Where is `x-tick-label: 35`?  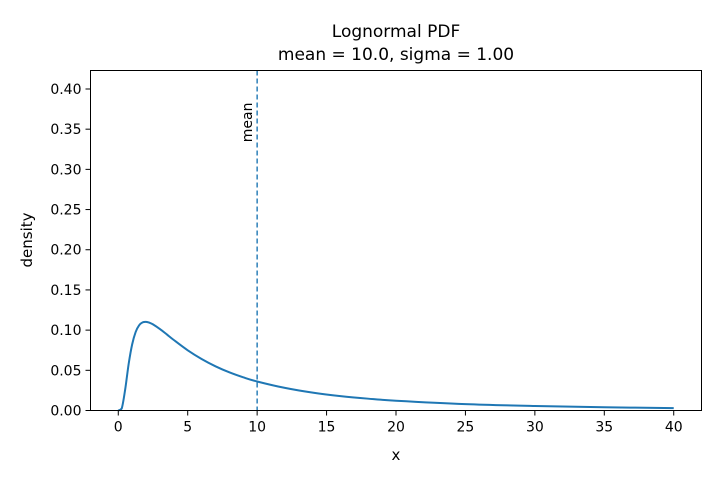 x-tick-label: 35 is located at coordinates (604, 428).